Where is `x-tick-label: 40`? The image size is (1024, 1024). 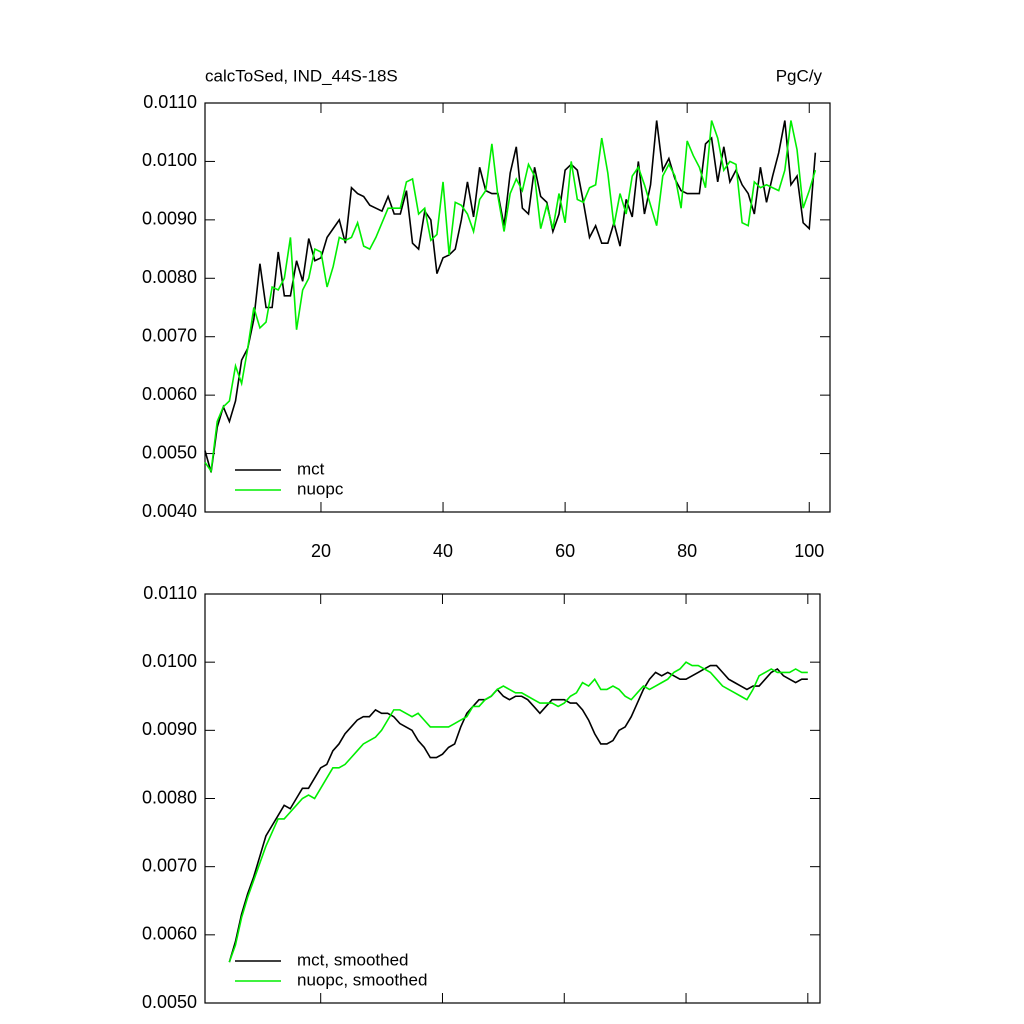 x-tick-label: 40 is located at coordinates (443, 551).